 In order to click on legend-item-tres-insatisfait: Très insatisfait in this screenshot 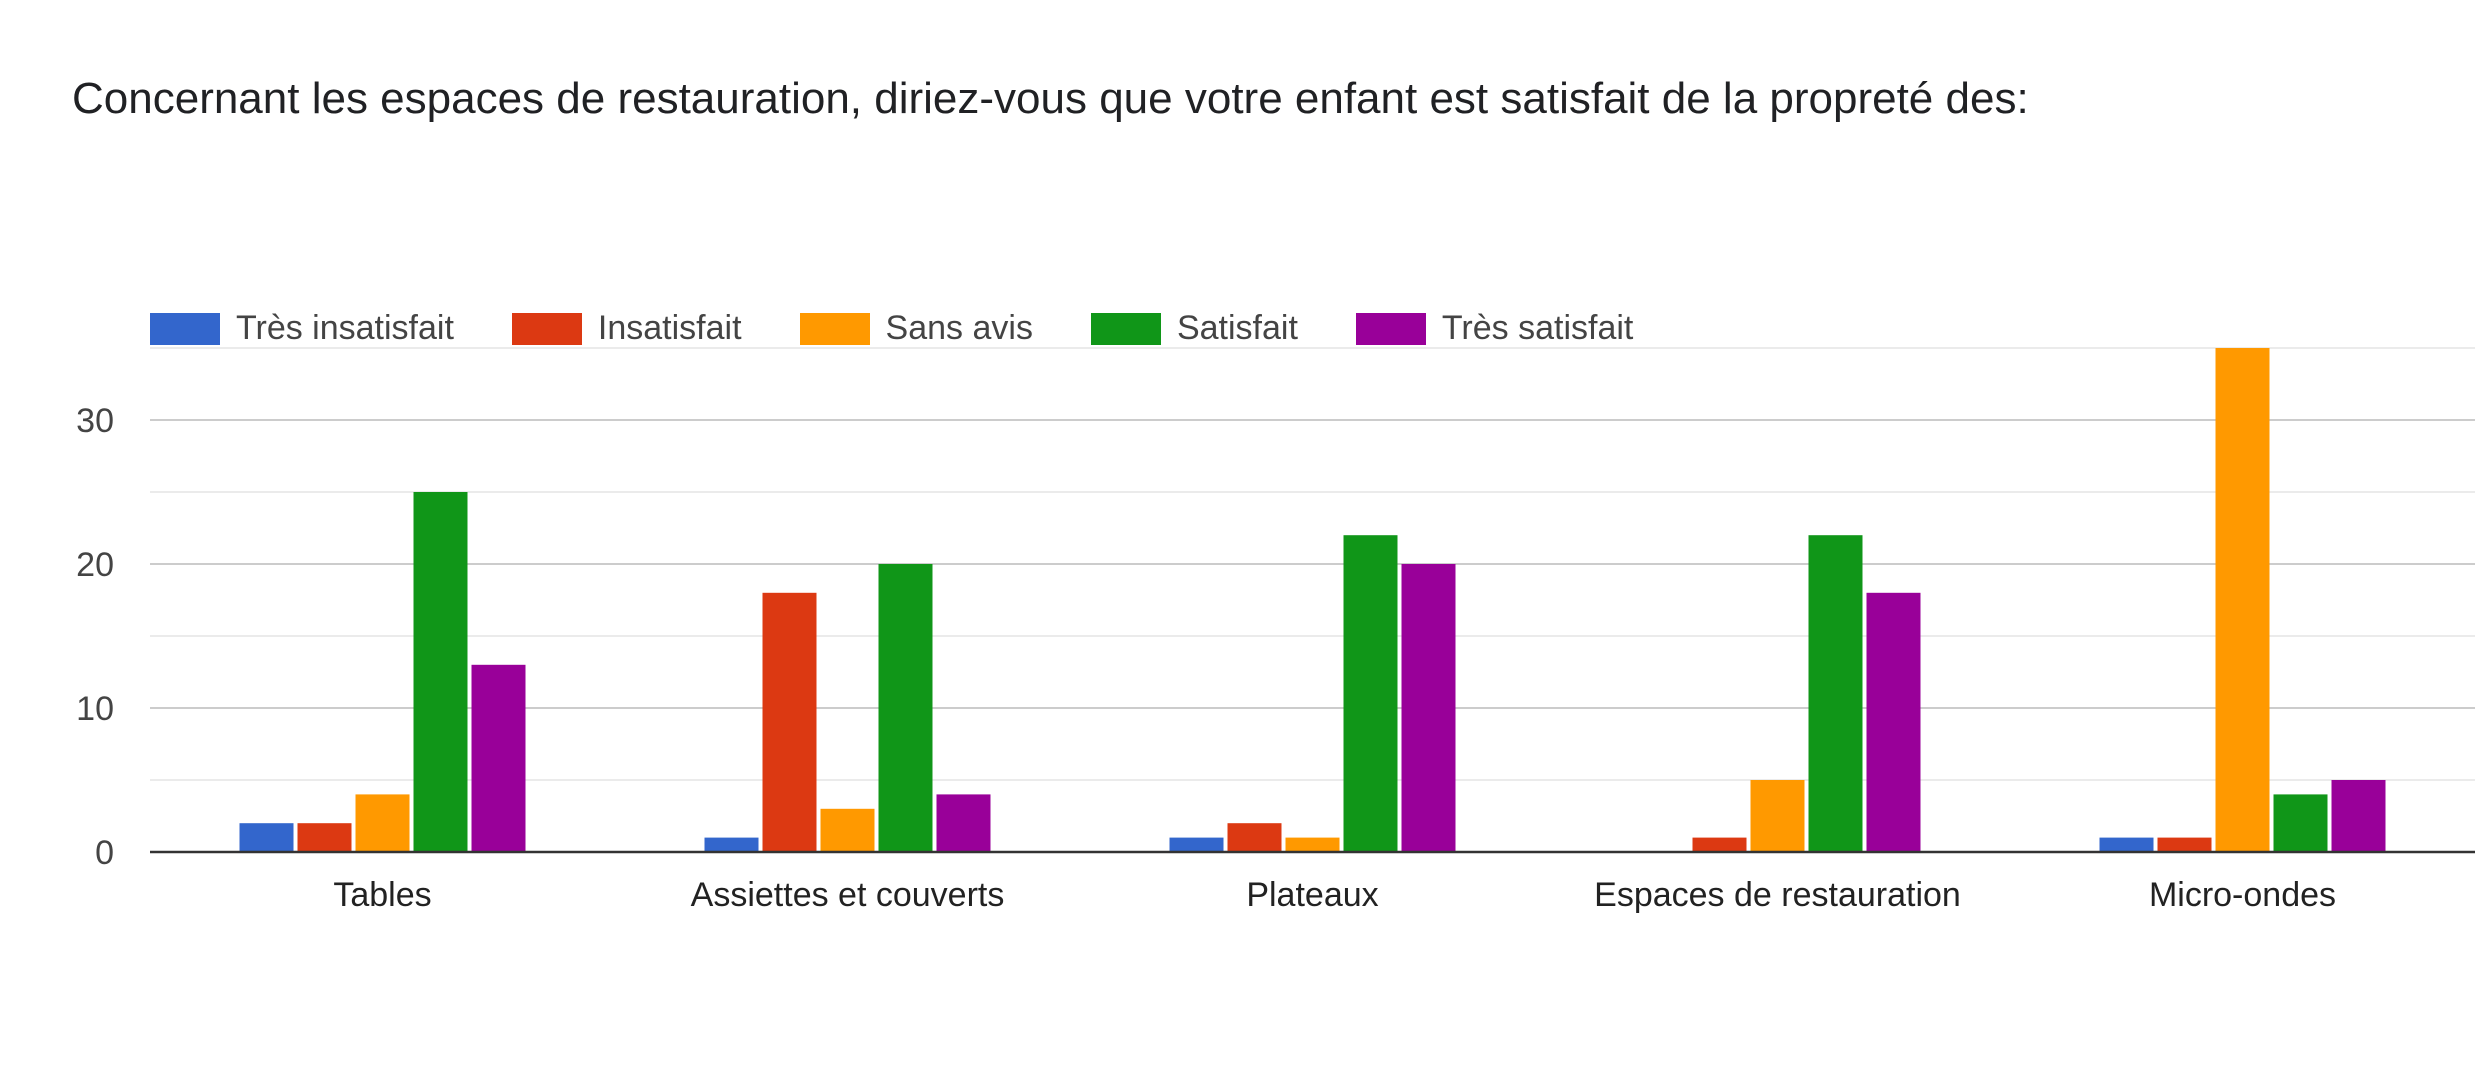, I will do `click(302, 328)`.